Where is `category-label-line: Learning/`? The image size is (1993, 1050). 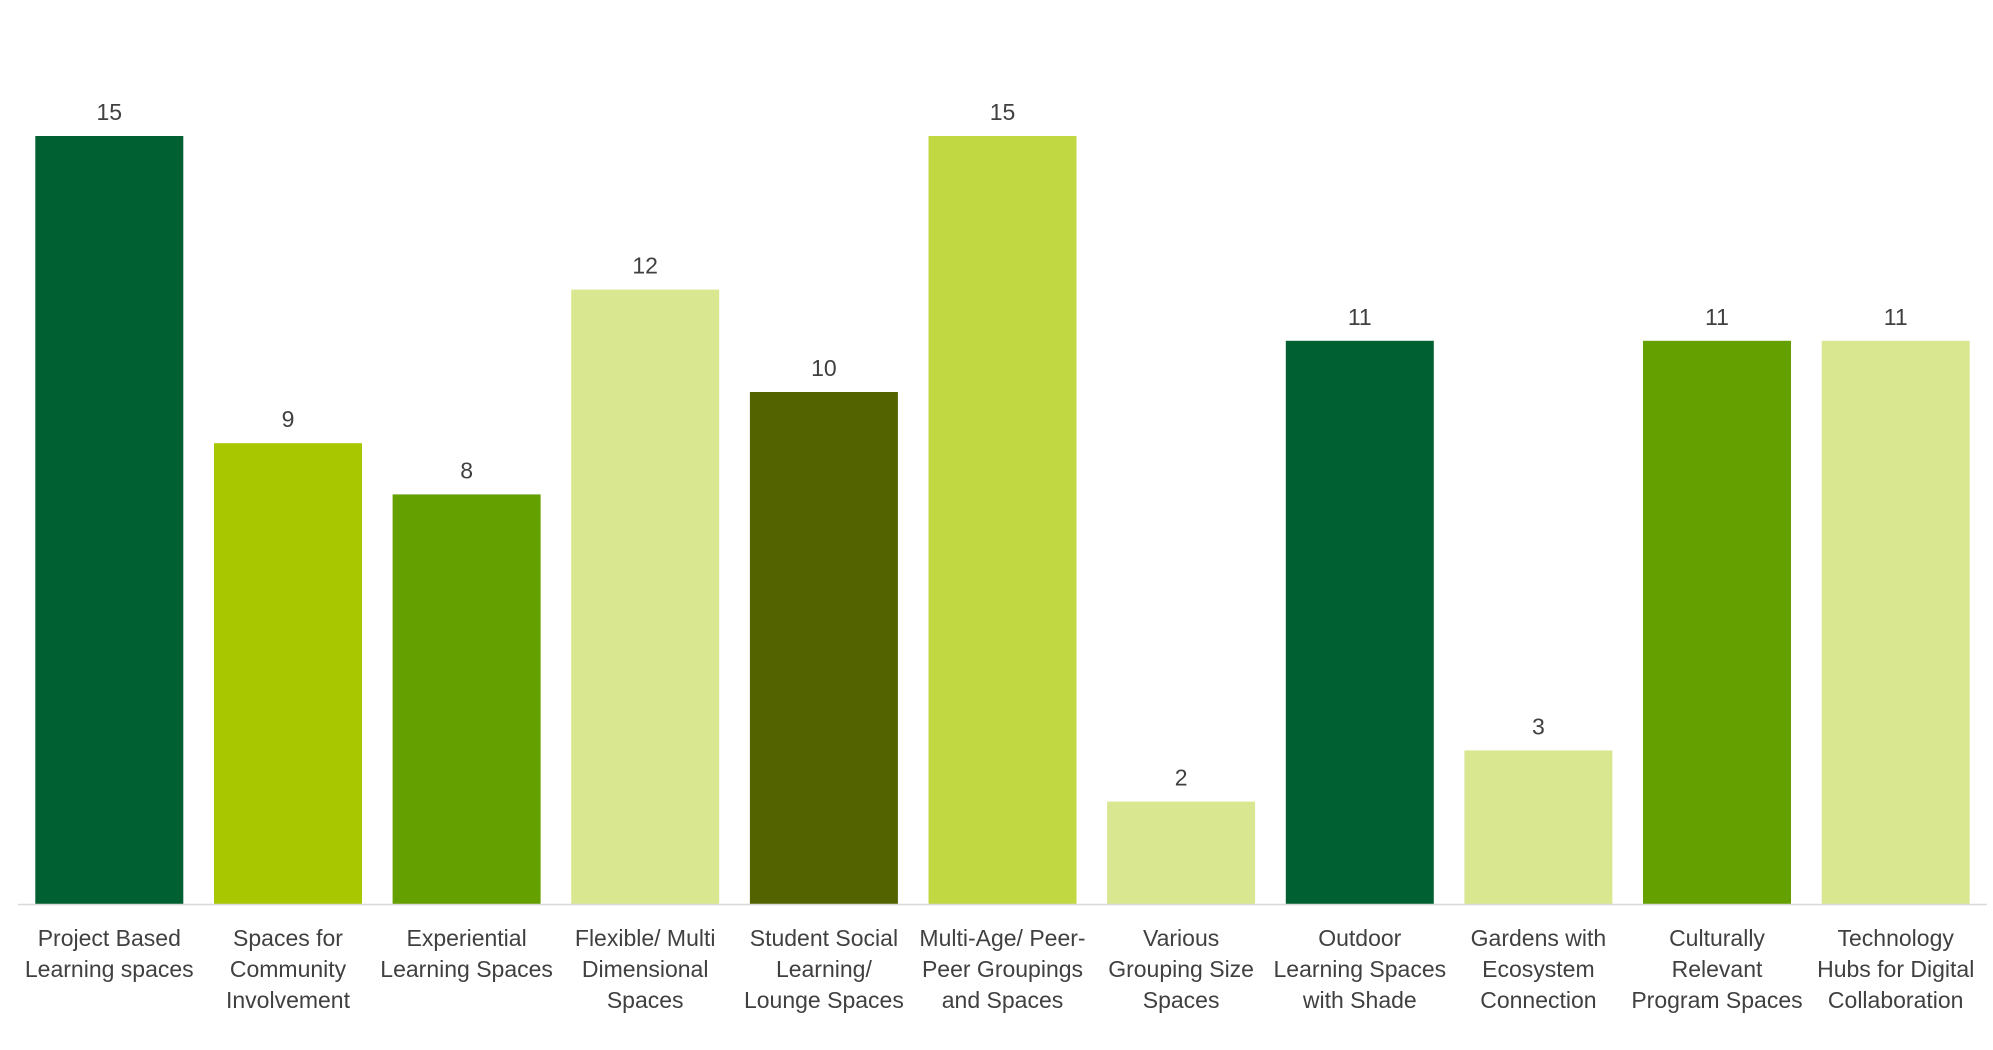
category-label-line: Learning/ is located at coordinates (824, 969).